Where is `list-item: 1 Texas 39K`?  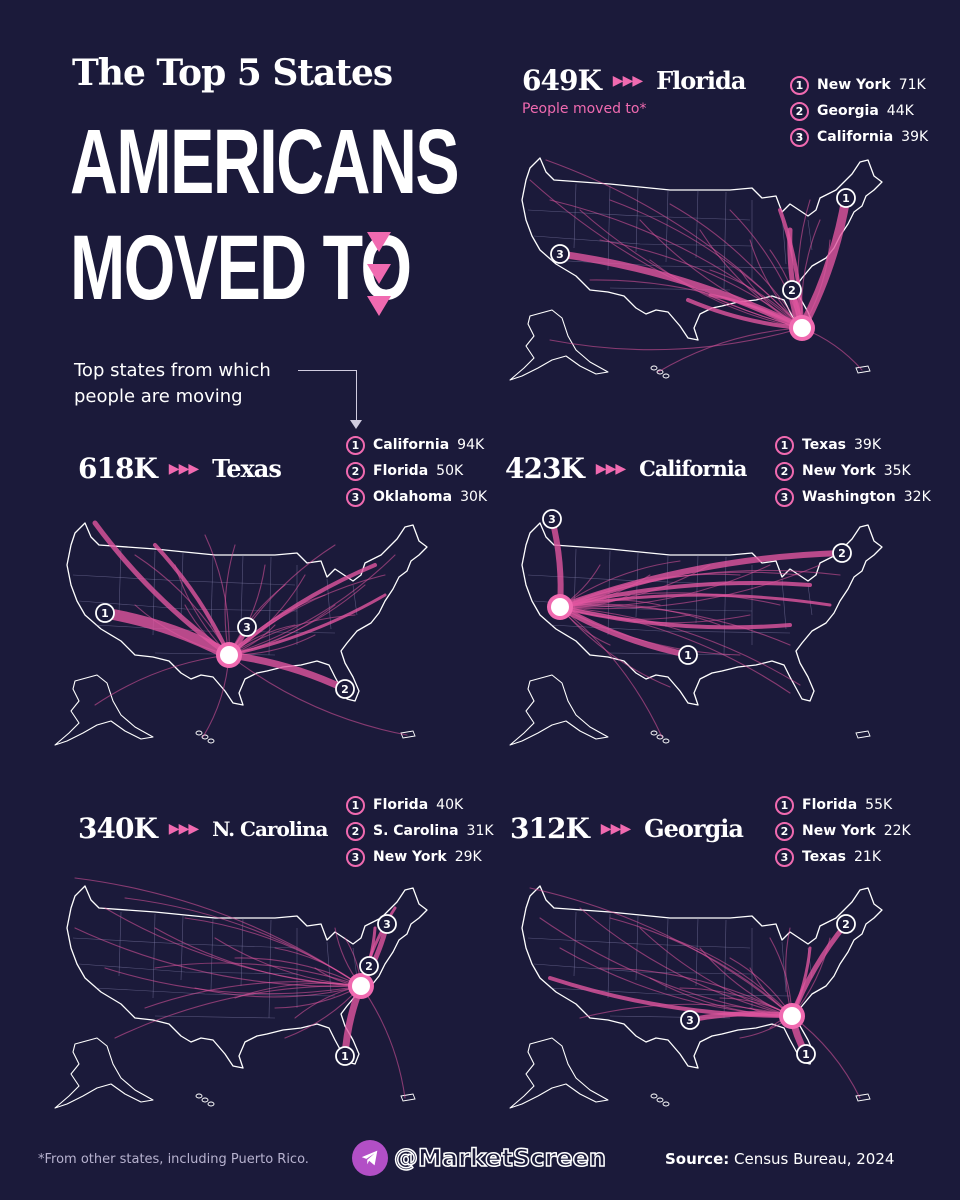 list-item: 1 Texas 39K is located at coordinates (853, 445).